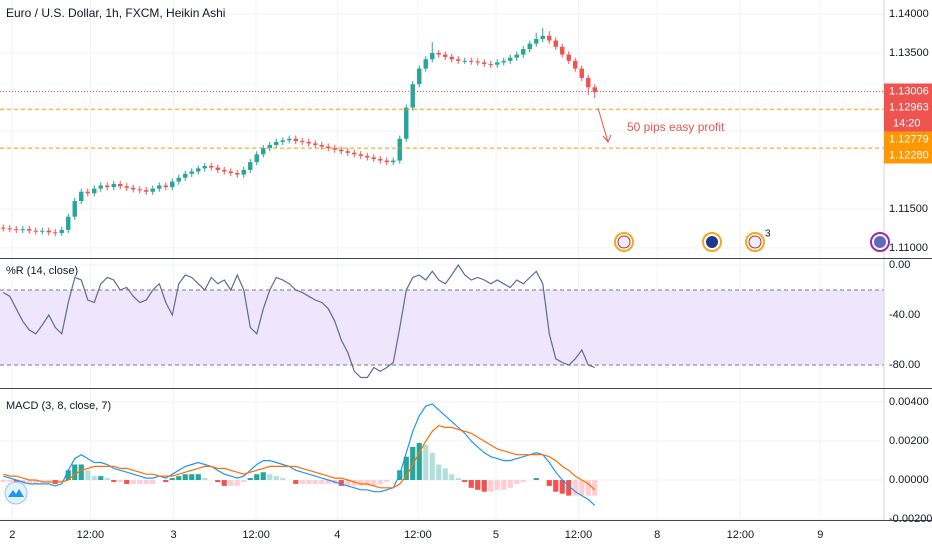 The image size is (932, 550). Describe the element at coordinates (768, 234) in the screenshot. I see `event-badge: 3` at that location.